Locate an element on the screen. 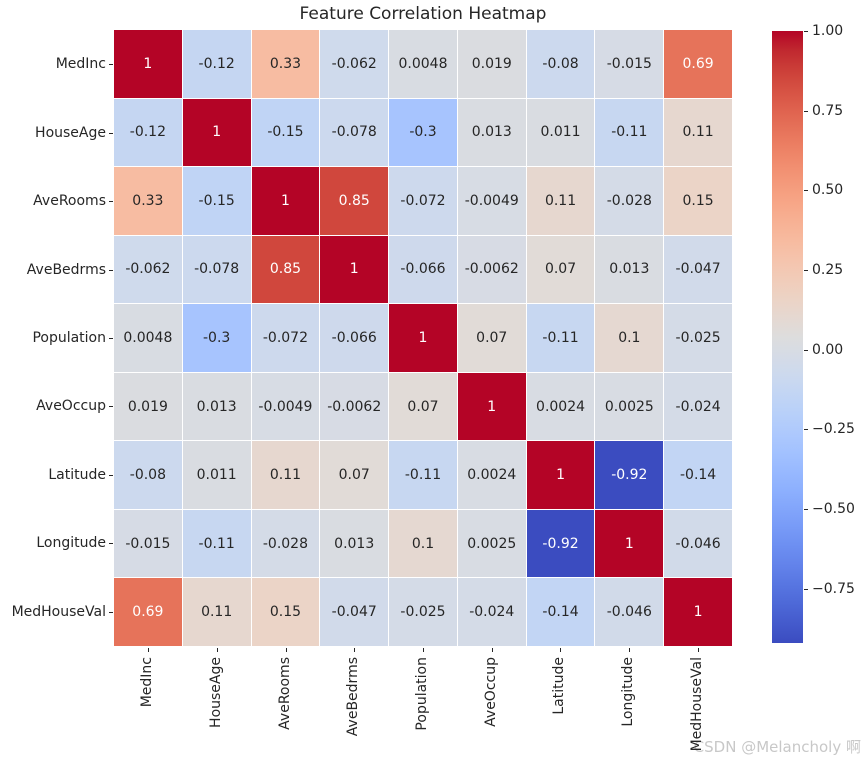 The image size is (865, 759). heatmap-cell: -0.047 is located at coordinates (698, 269).